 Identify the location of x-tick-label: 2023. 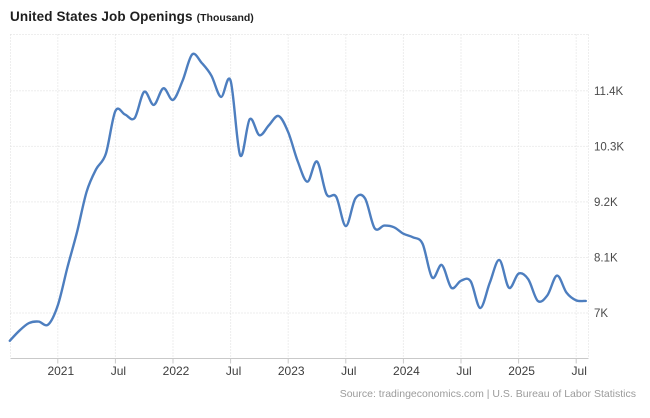
(291, 371).